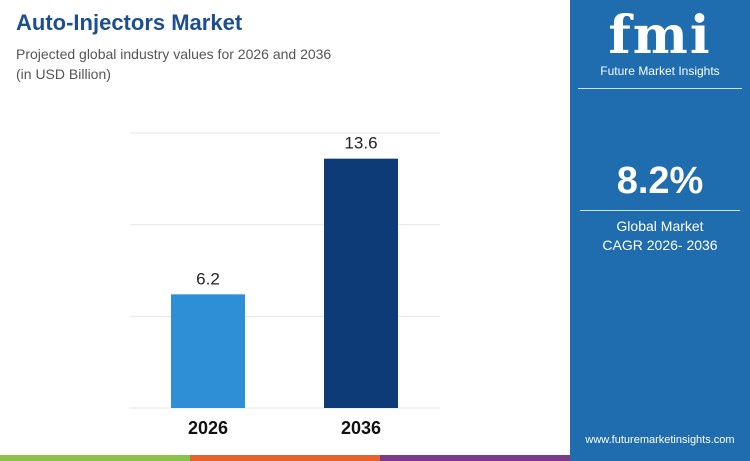 The width and height of the screenshot is (750, 461). Describe the element at coordinates (208, 351) in the screenshot. I see `bar-2026` at that location.